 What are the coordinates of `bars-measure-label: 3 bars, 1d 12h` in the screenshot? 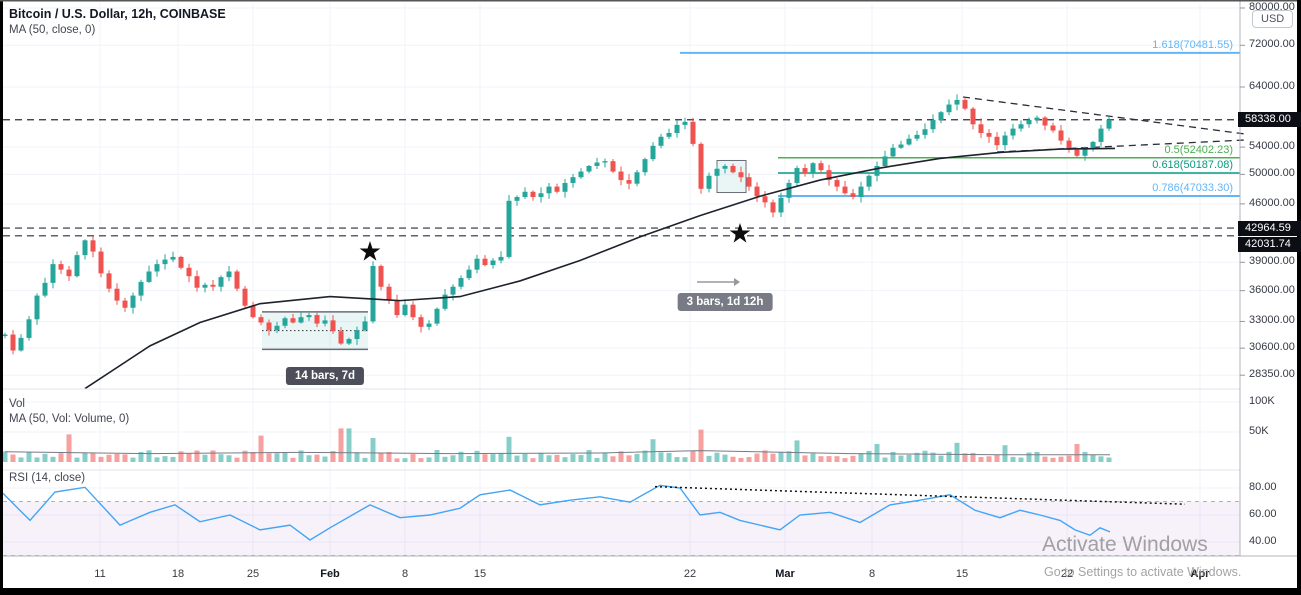 It's located at (725, 302).